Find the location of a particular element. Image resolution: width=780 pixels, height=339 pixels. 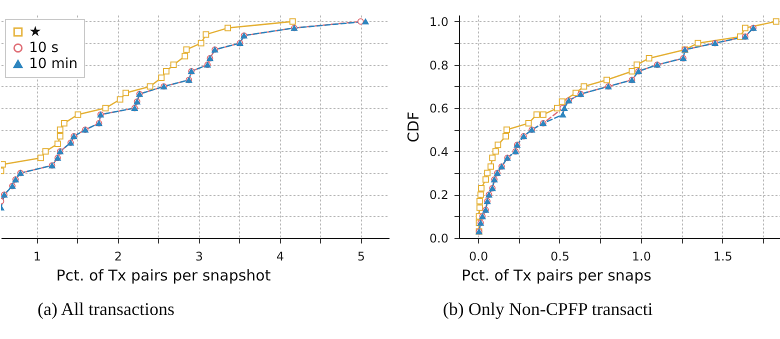

x-axis-title: Pct. of Tx pairs per snapshot is located at coordinates (163, 275).